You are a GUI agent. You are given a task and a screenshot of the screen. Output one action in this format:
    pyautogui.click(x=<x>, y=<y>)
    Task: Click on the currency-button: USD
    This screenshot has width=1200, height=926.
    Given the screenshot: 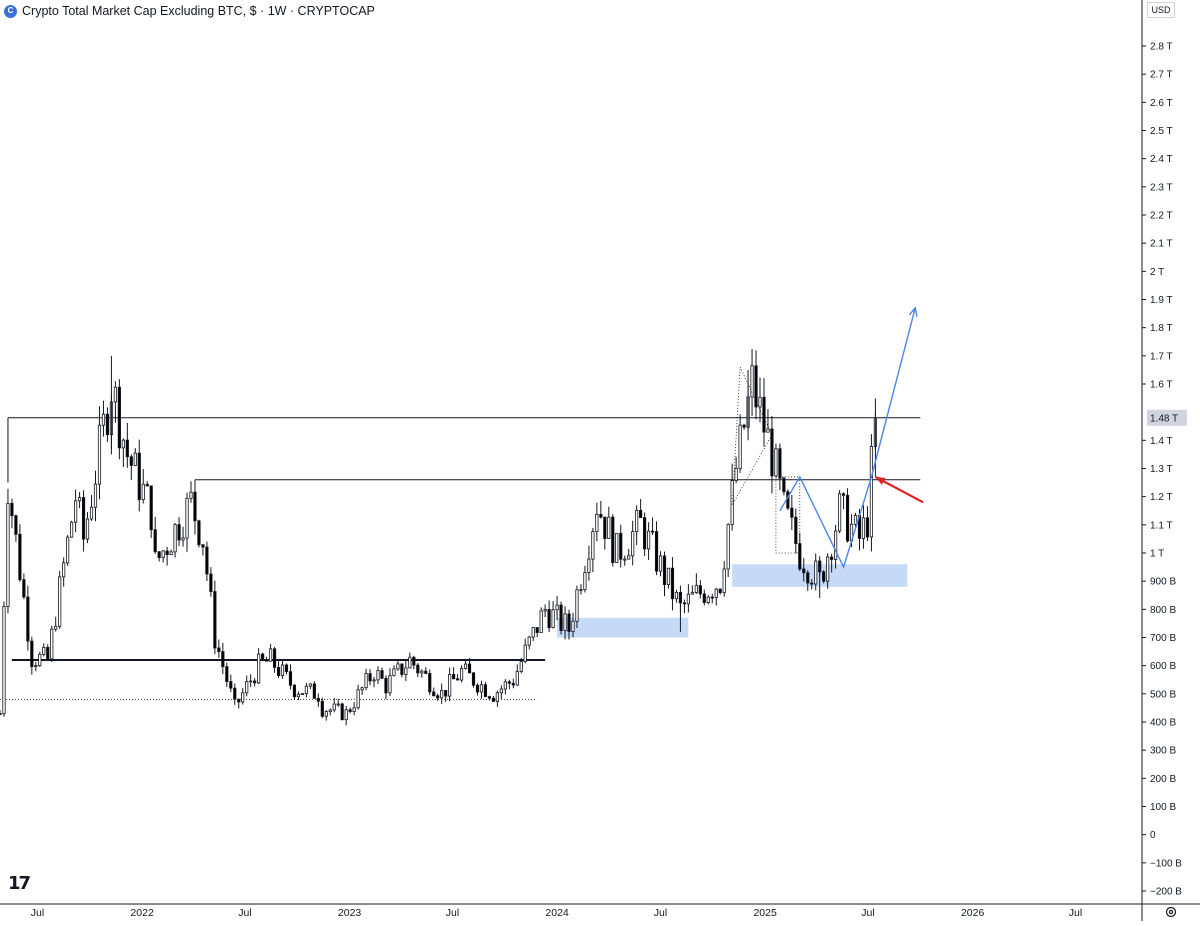 What is the action you would take?
    pyautogui.click(x=1161, y=10)
    